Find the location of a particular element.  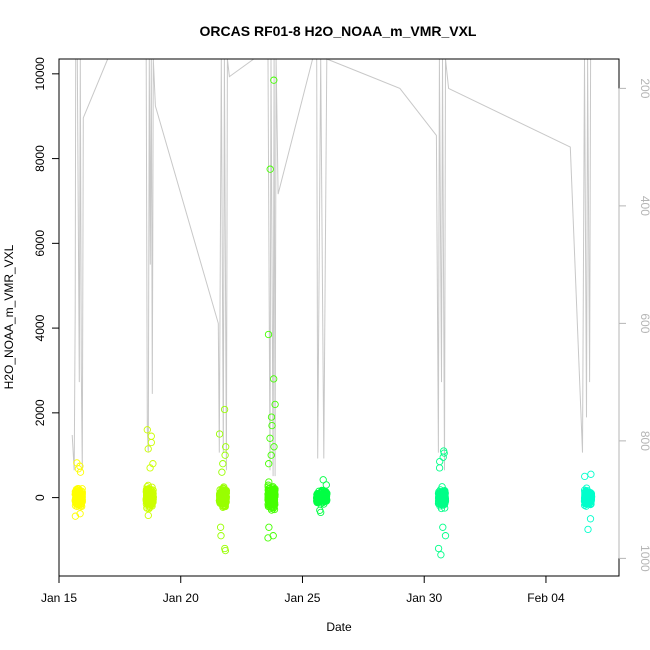

series-rf01 is located at coordinates (78, 489).